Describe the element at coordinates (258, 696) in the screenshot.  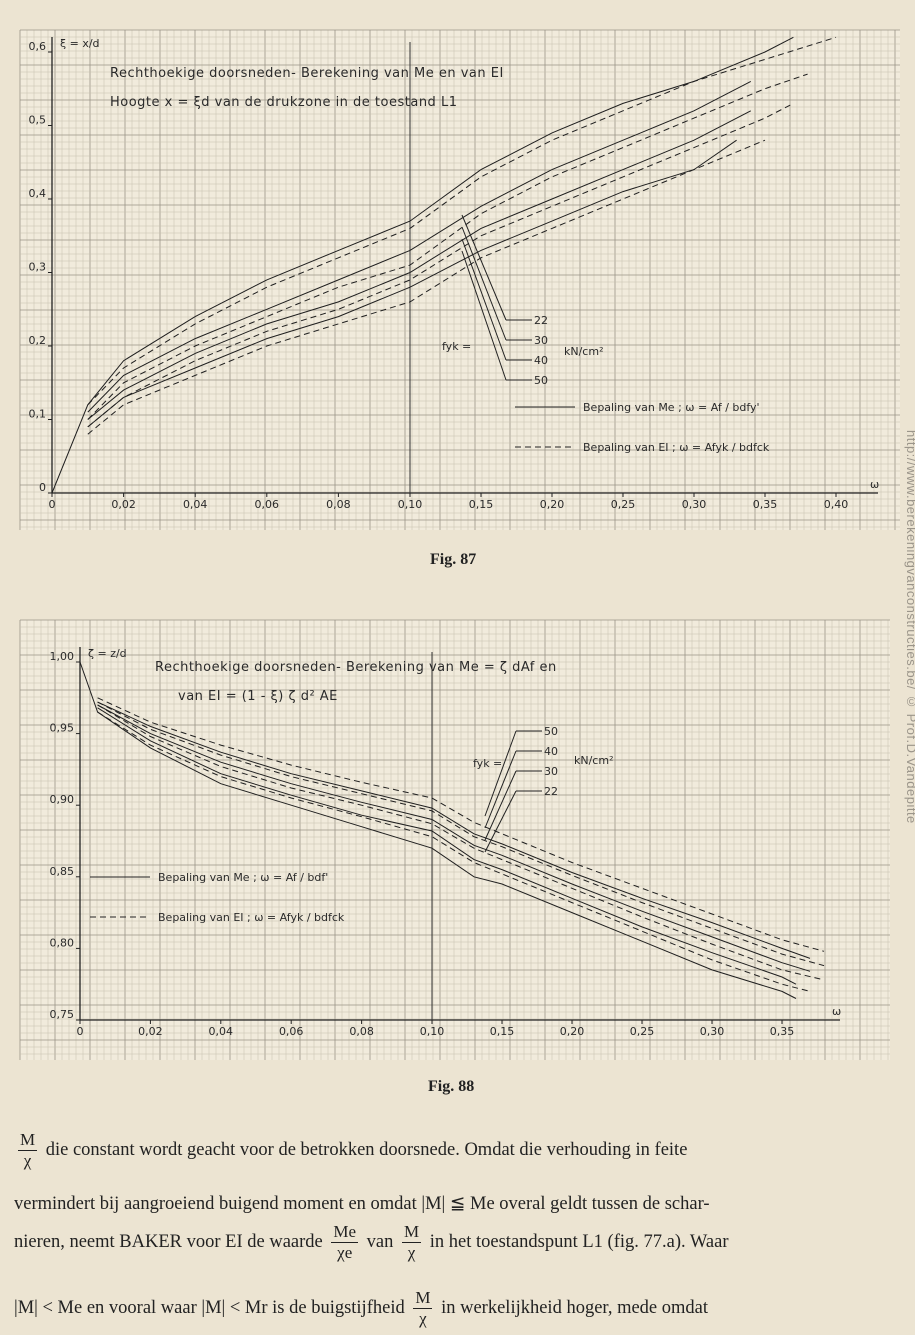
I see `chart-title-line-2: van EI = (1 - ξ) ζ d² AE` at that location.